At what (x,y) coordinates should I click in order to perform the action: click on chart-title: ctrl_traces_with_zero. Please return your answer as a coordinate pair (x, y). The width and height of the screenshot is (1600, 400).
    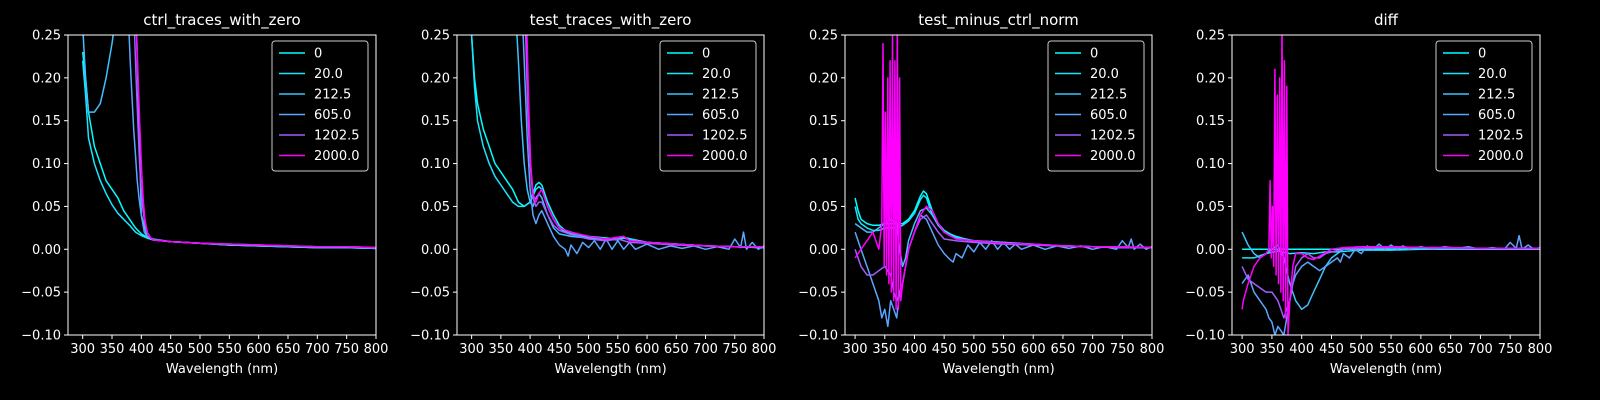
    Looking at the image, I should click on (221, 20).